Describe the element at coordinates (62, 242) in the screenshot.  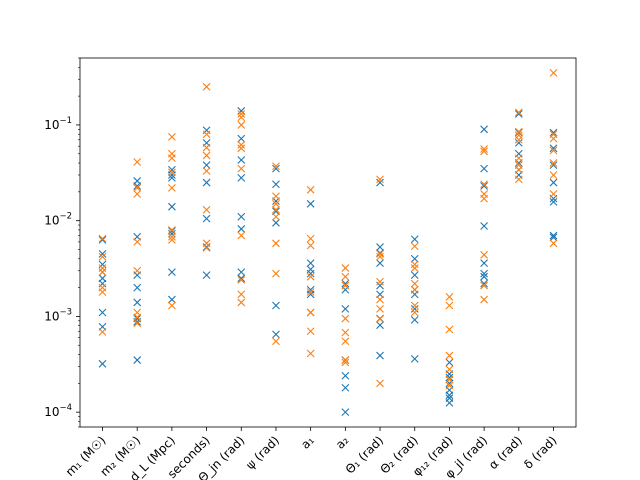
I see `y-axis: 10−4 10−3 10−2 10−1` at that location.